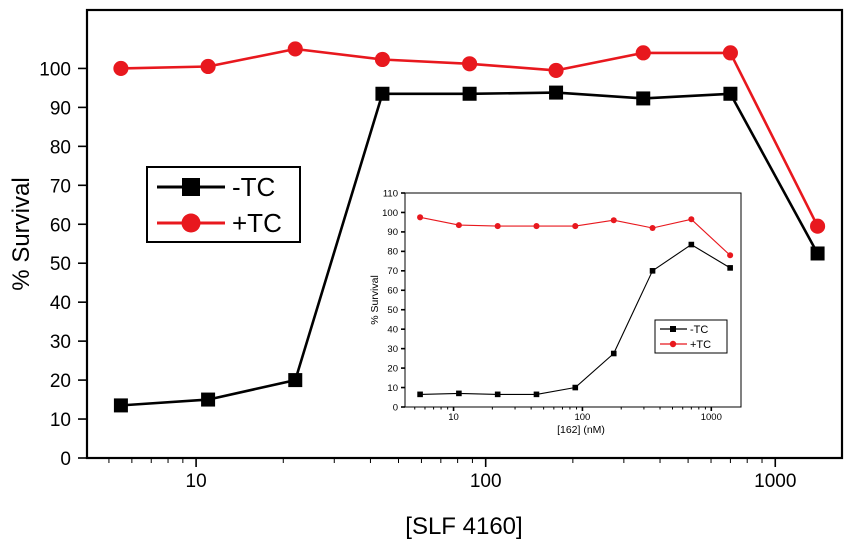 The height and width of the screenshot is (548, 852). What do you see at coordinates (392, 232) in the screenshot?
I see `inset-y-tick-label: 90` at bounding box center [392, 232].